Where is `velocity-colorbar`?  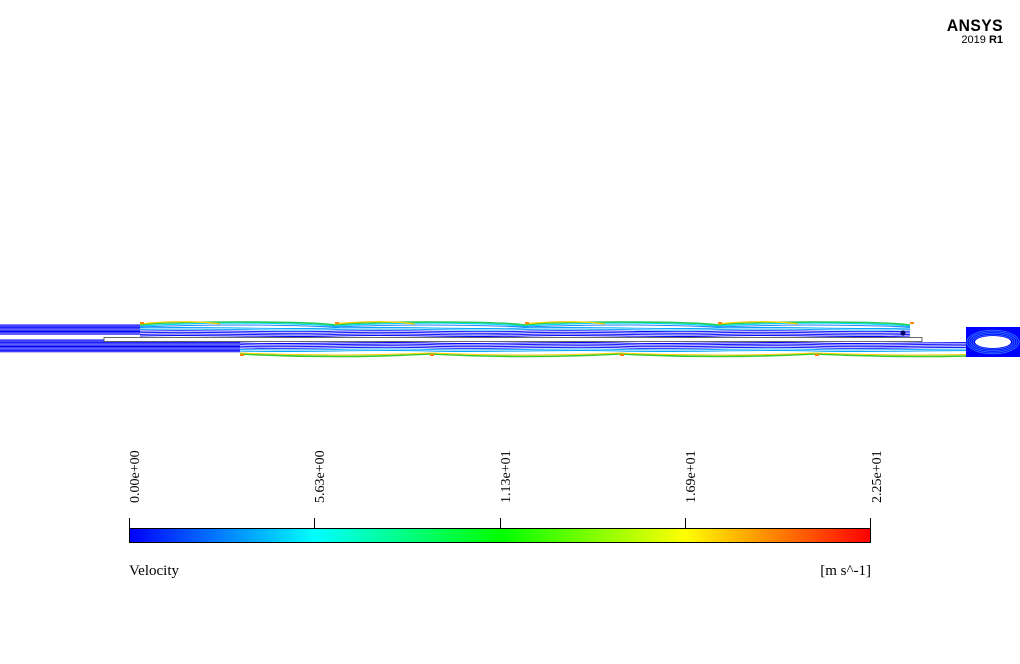
velocity-colorbar is located at coordinates (500, 535).